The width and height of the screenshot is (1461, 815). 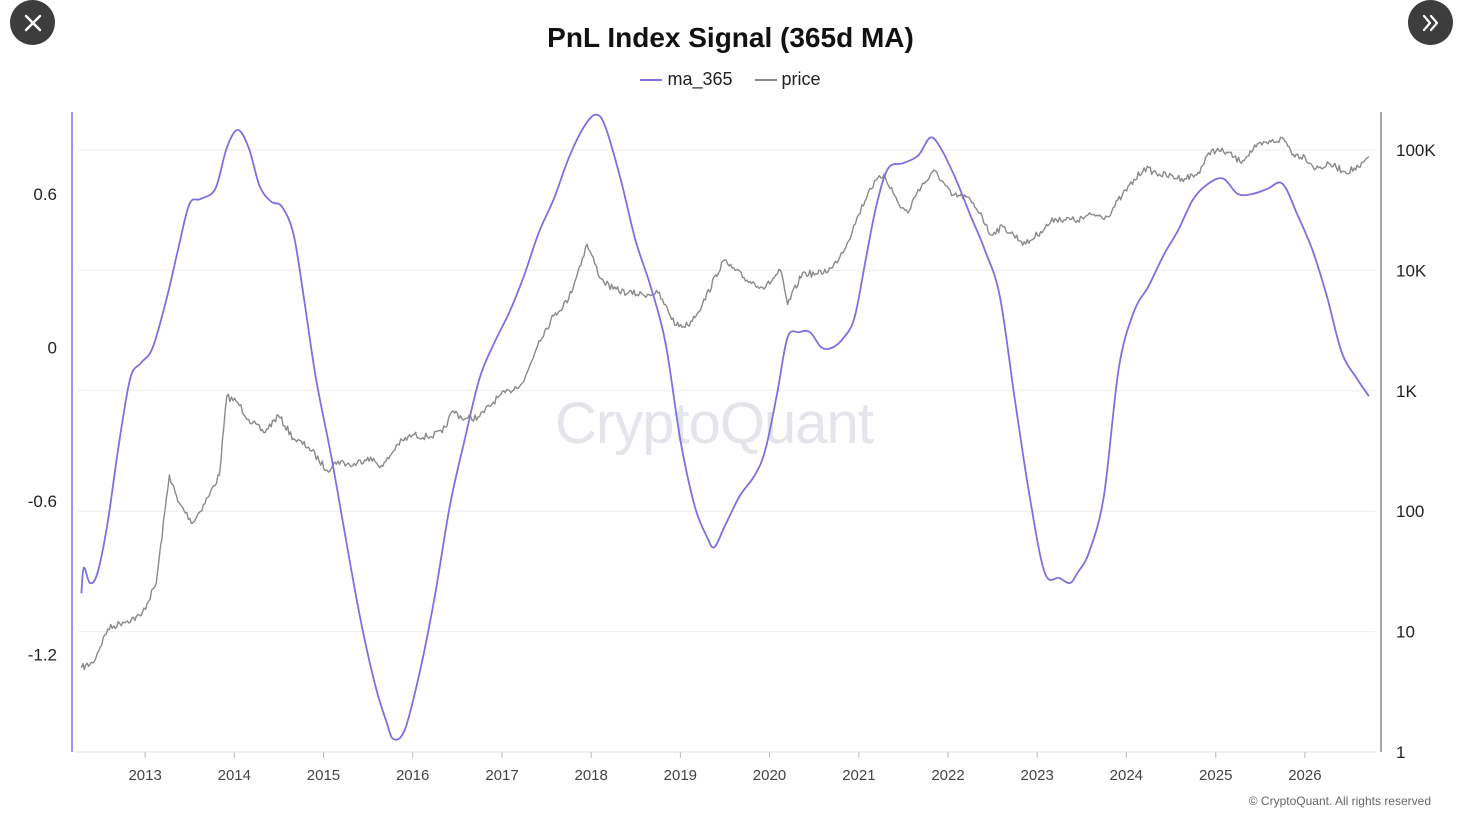 What do you see at coordinates (1416, 150) in the screenshot?
I see `y-right-tick-label: 100K` at bounding box center [1416, 150].